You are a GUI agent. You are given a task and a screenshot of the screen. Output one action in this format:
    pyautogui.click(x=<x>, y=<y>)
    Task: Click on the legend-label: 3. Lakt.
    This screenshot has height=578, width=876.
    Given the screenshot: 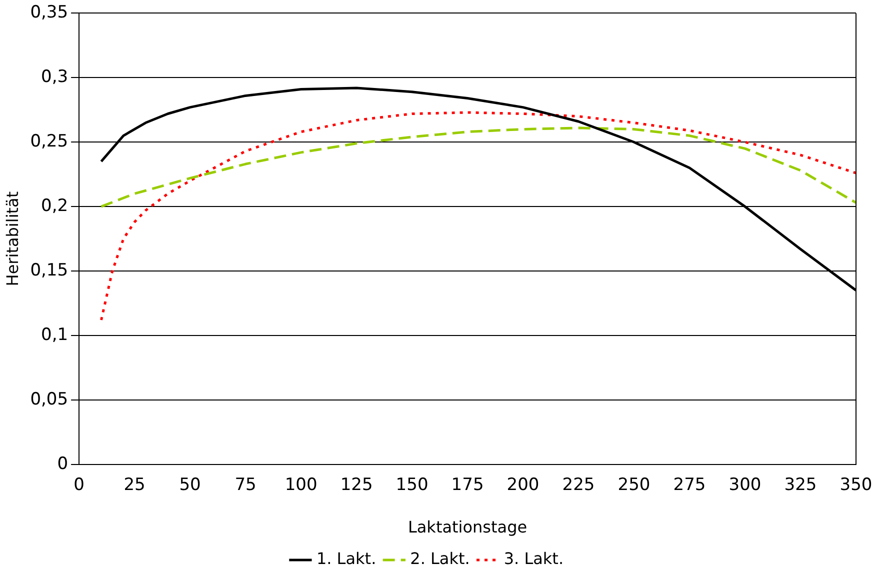 What is the action you would take?
    pyautogui.click(x=534, y=558)
    